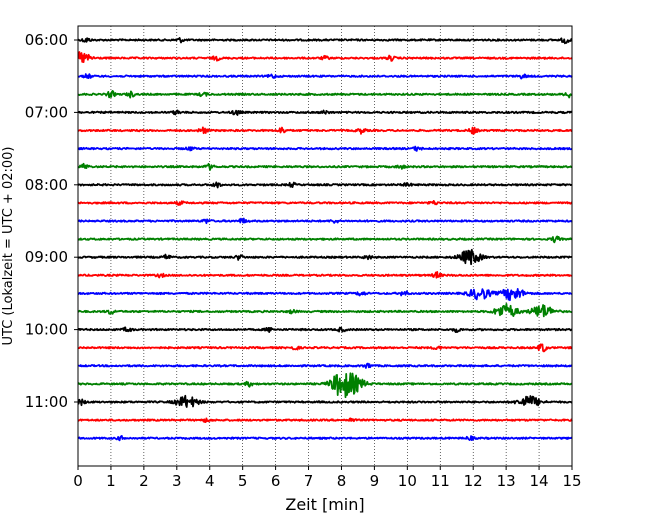  I want to click on y-tick-label: 06:00, so click(46, 40).